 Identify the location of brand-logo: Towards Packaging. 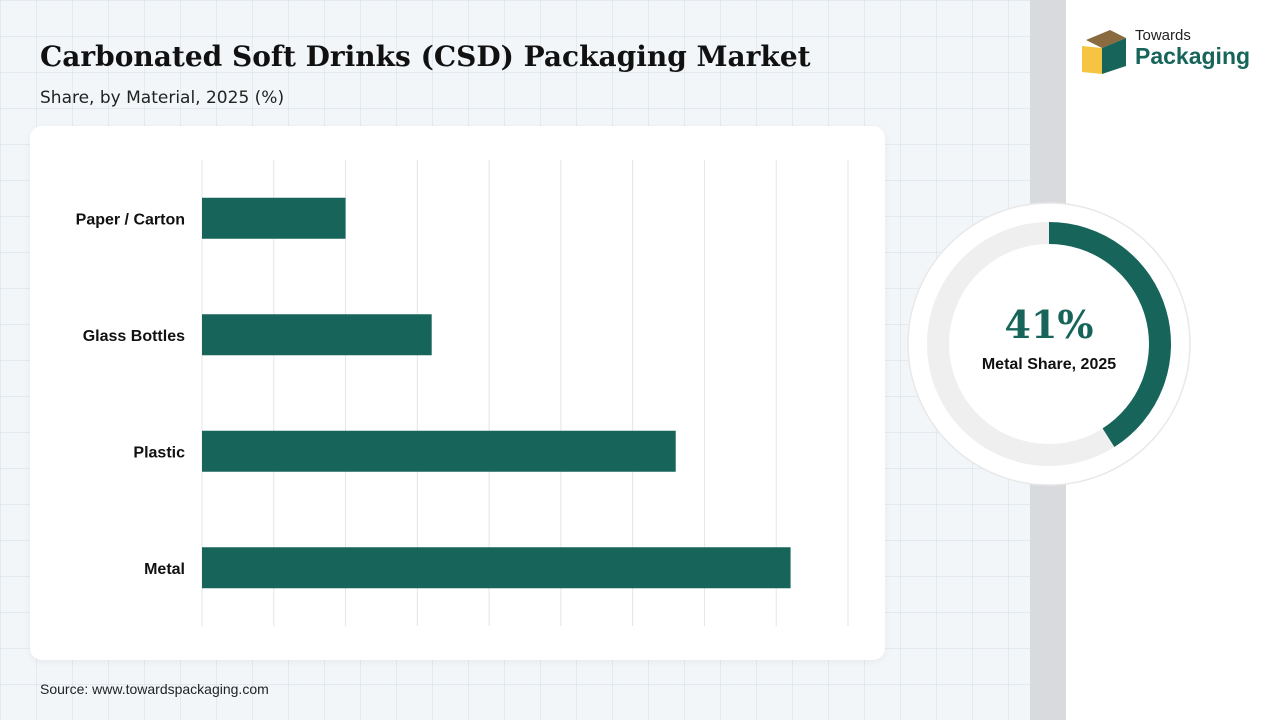
(1170, 54).